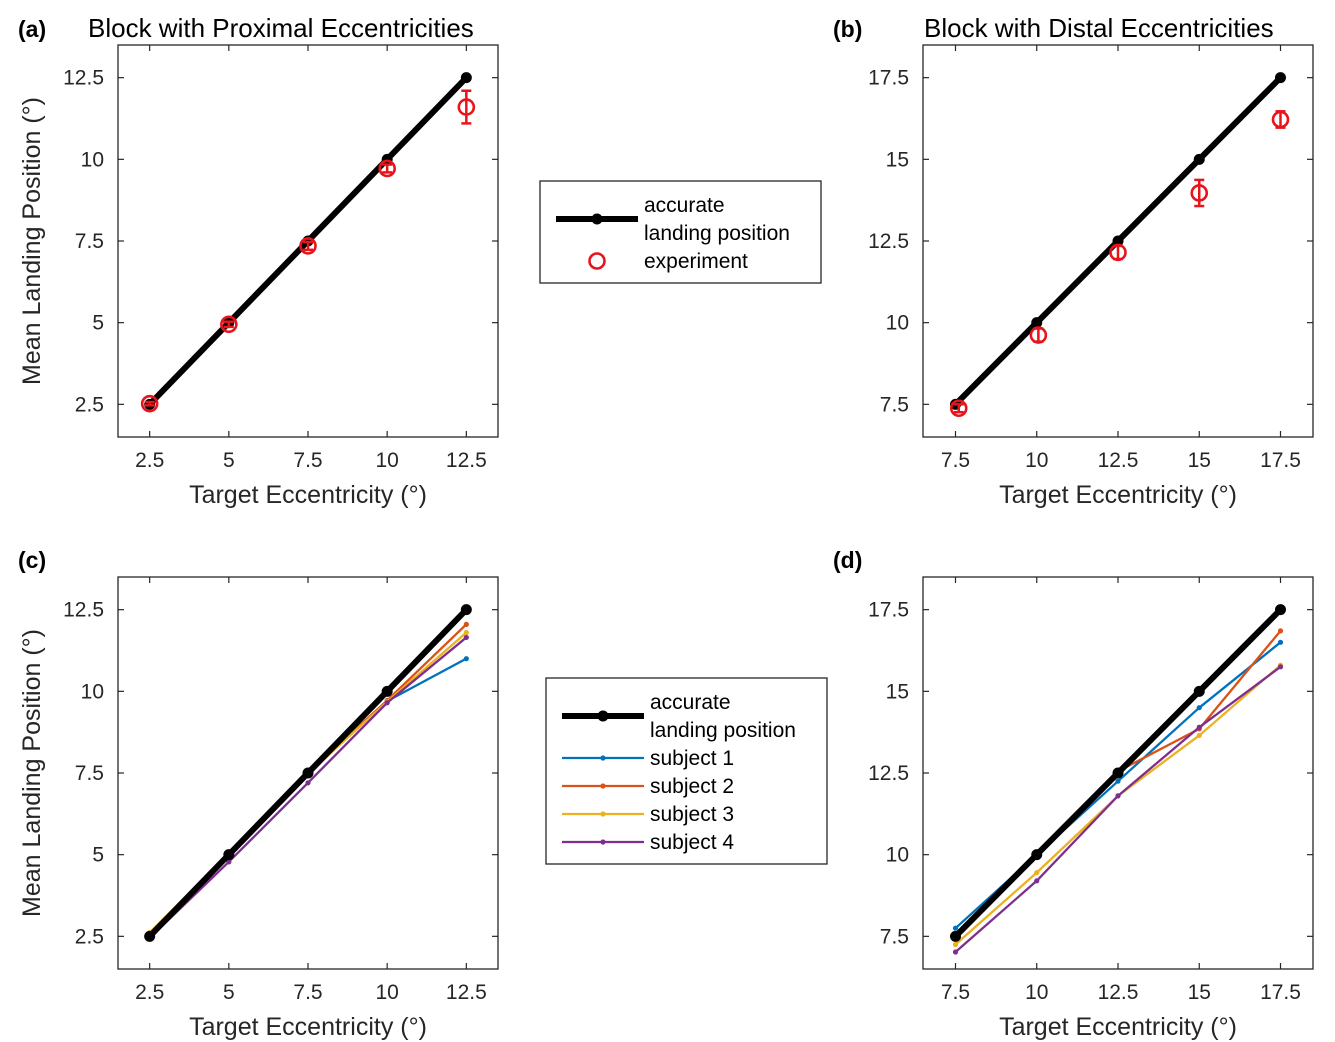 This screenshot has height=1042, width=1335. What do you see at coordinates (692, 842) in the screenshot?
I see `legend-label: subject 4` at bounding box center [692, 842].